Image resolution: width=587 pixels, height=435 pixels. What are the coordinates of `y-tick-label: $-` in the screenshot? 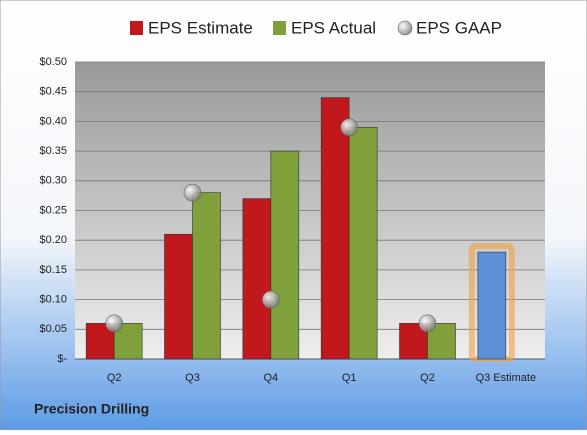 It's located at (62, 359).